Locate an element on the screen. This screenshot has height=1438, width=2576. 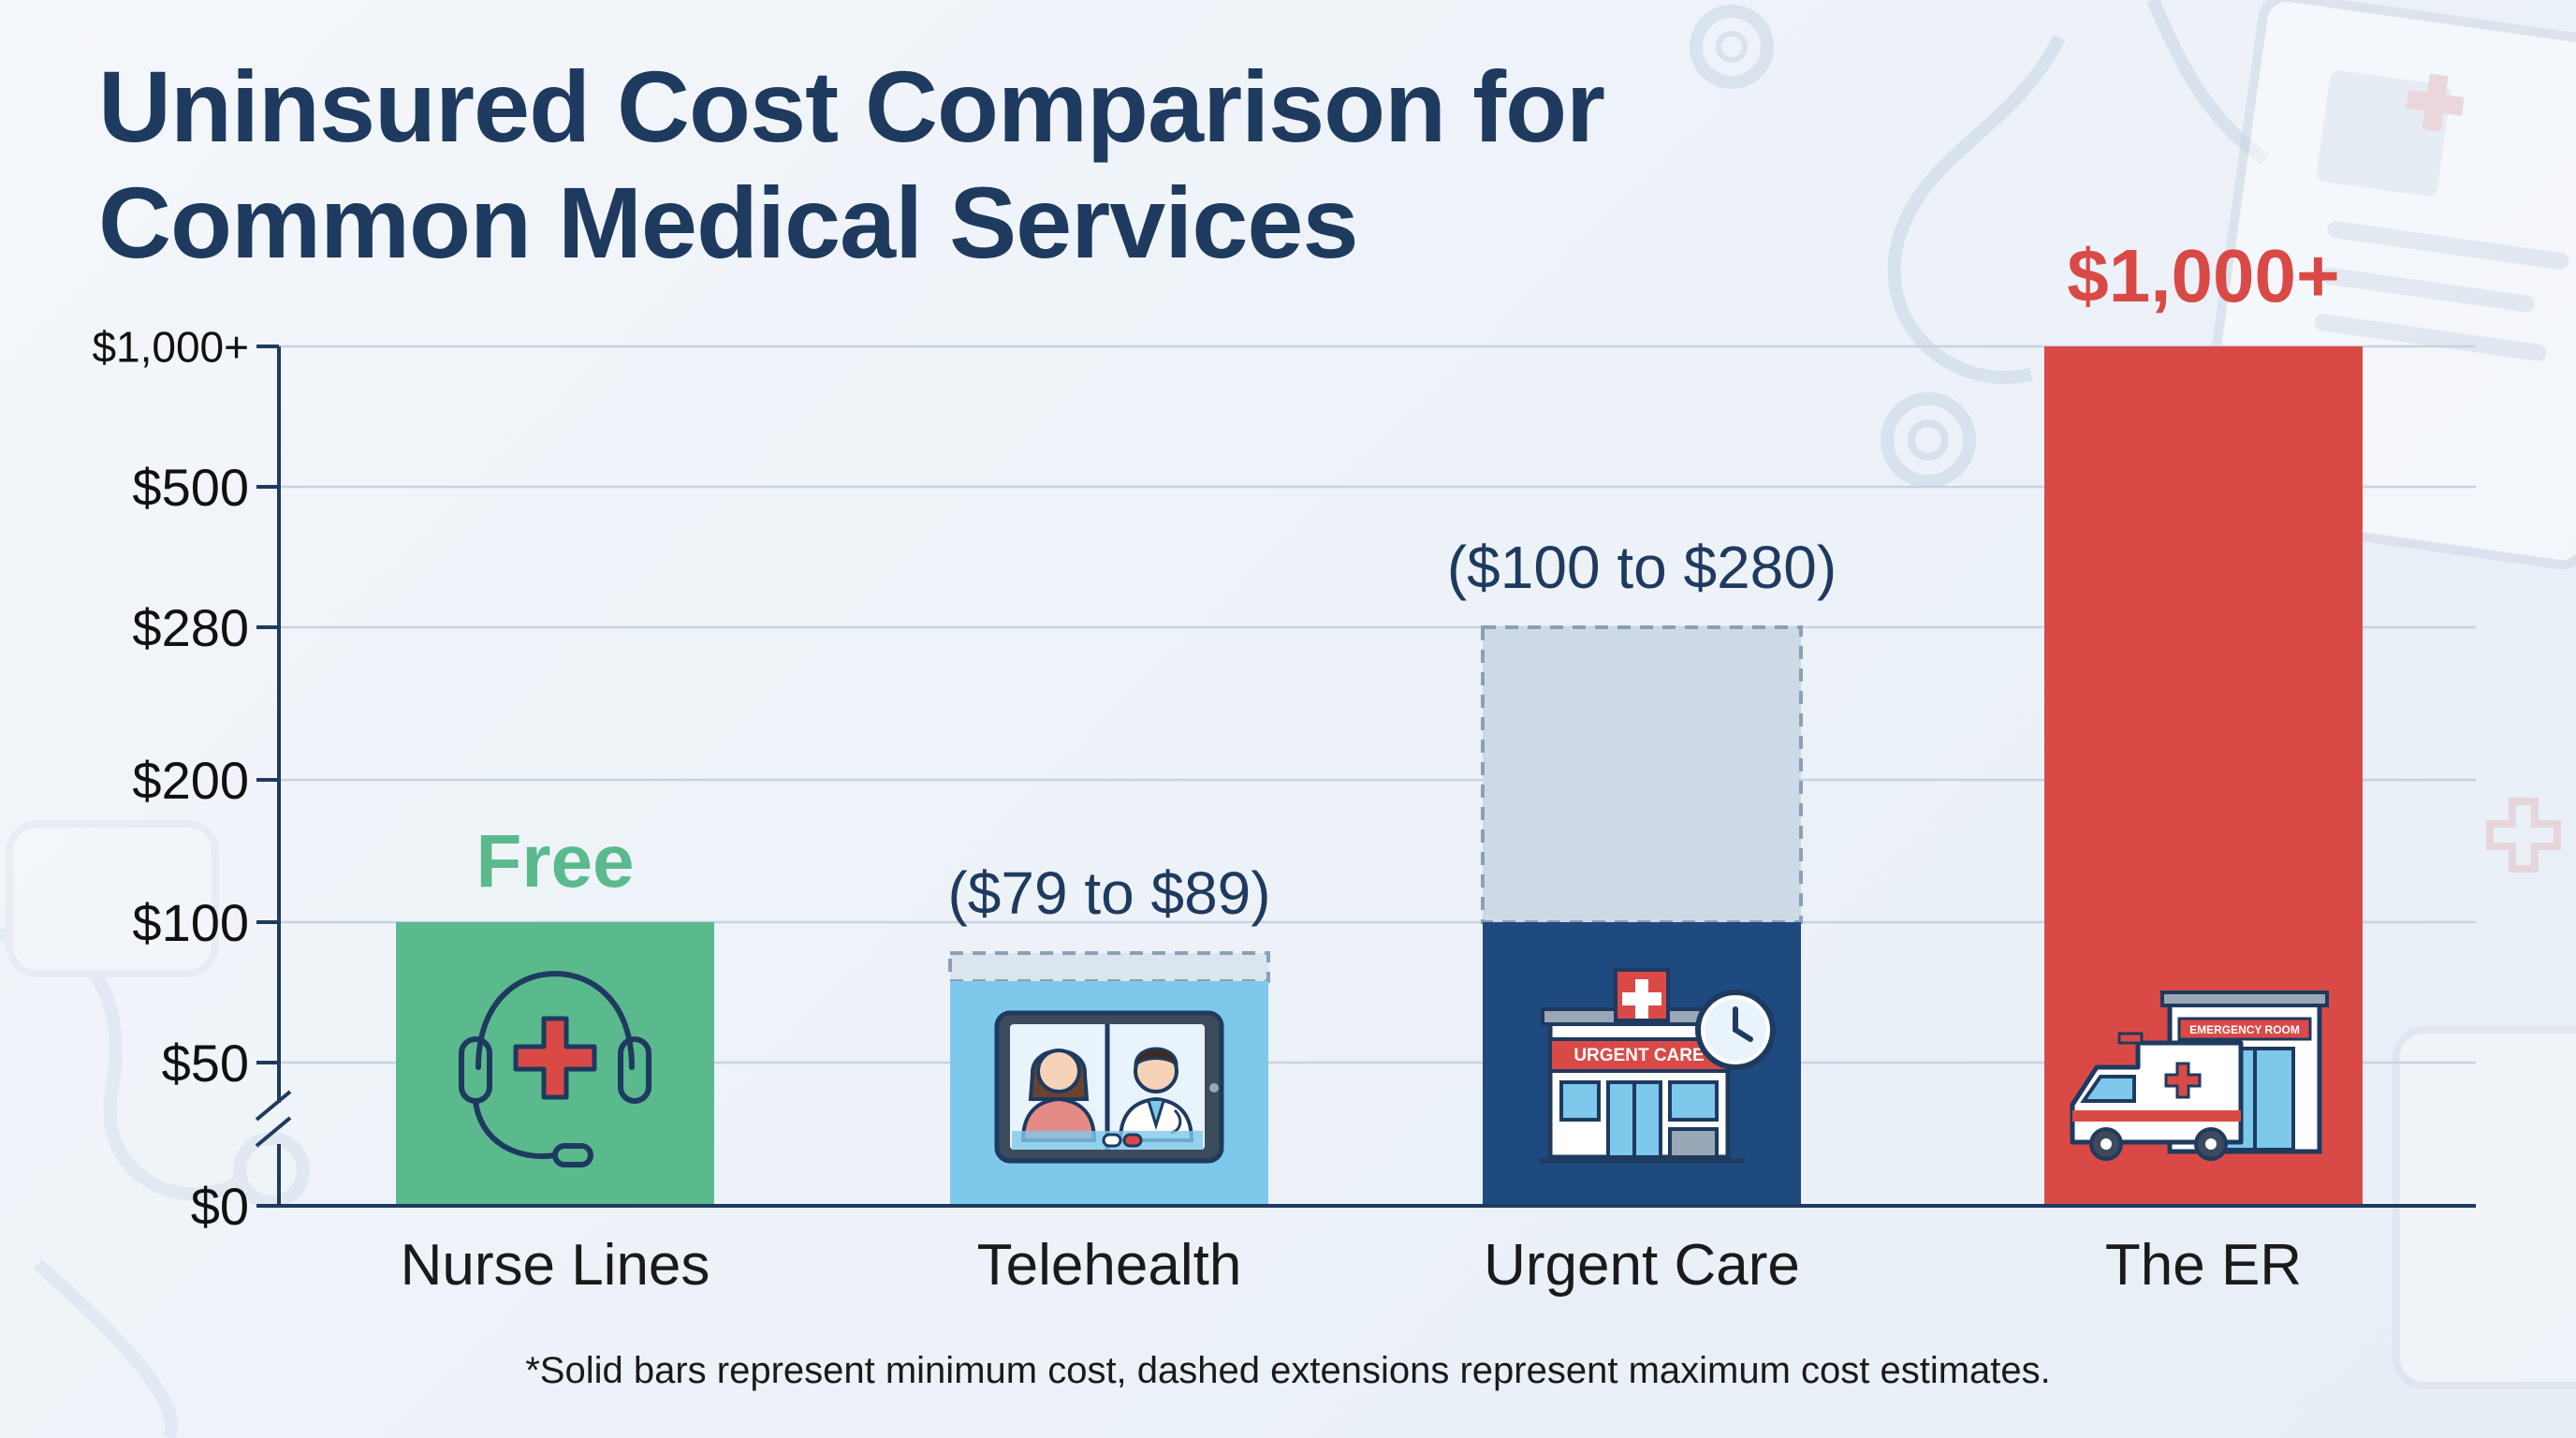
x-category-label: Telehealth is located at coordinates (1109, 1265).